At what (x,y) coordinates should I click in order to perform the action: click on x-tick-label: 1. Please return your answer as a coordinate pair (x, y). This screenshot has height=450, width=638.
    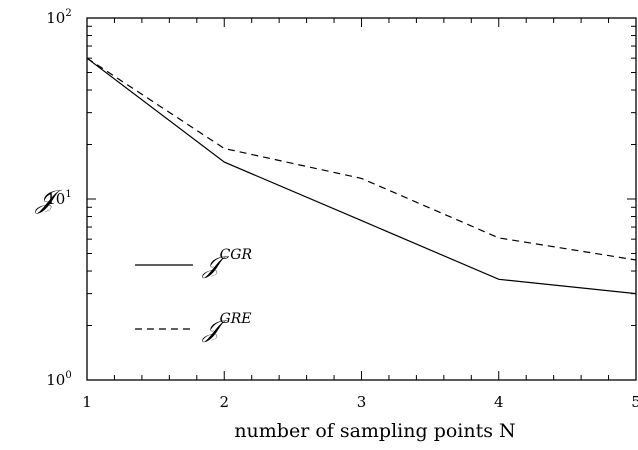
    Looking at the image, I should click on (87, 402).